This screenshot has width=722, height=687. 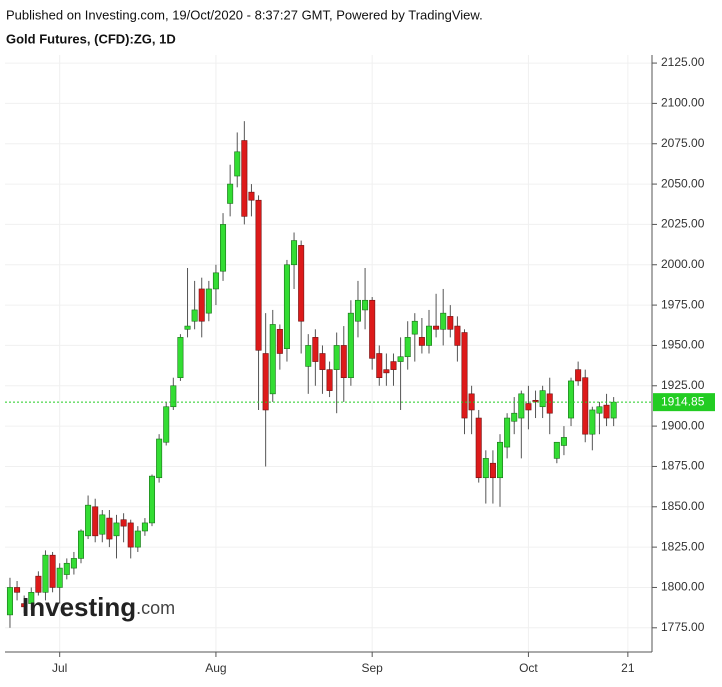 I want to click on logo-suffix: .com, so click(x=155, y=608).